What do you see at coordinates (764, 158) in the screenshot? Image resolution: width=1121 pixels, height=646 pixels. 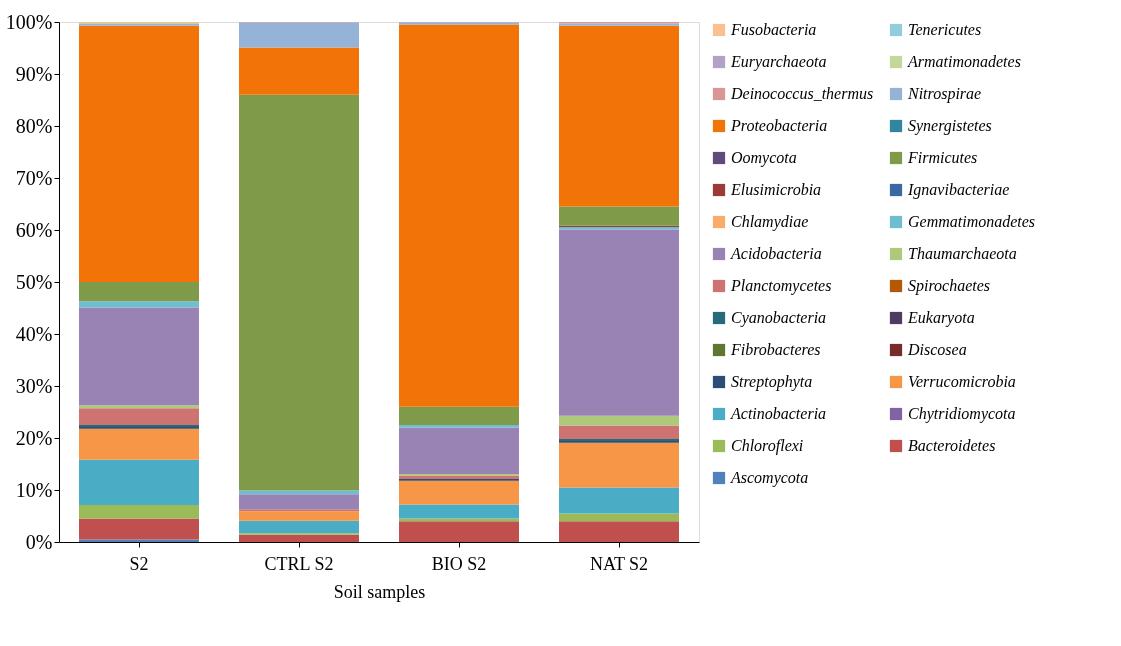 I see `legend-label: Oomycota` at bounding box center [764, 158].